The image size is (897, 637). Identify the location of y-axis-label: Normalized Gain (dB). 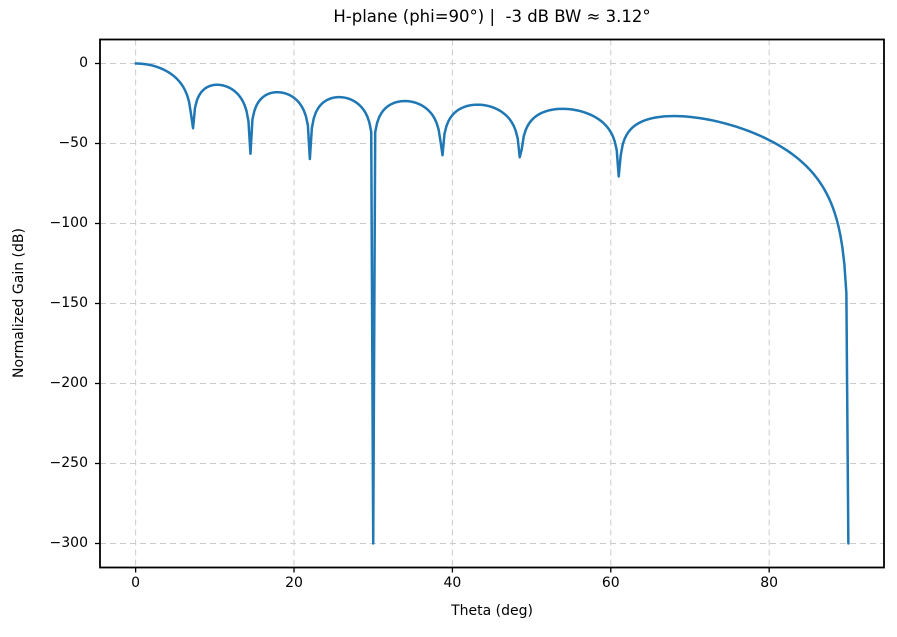
(19, 303).